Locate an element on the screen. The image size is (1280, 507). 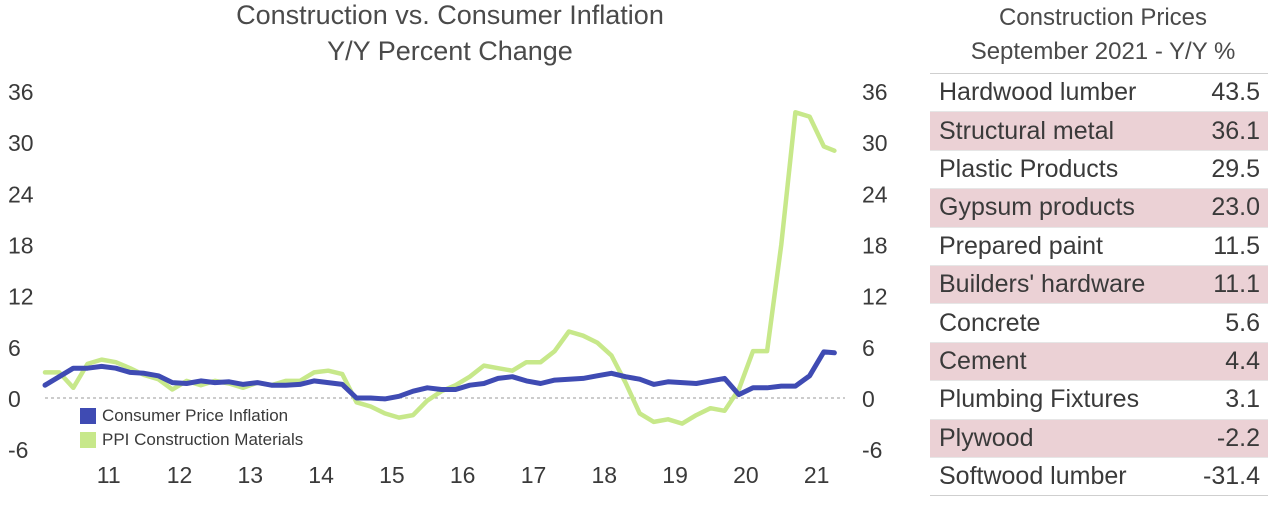
chart-subtitle: Y/Y Percent Change is located at coordinates (450, 51).